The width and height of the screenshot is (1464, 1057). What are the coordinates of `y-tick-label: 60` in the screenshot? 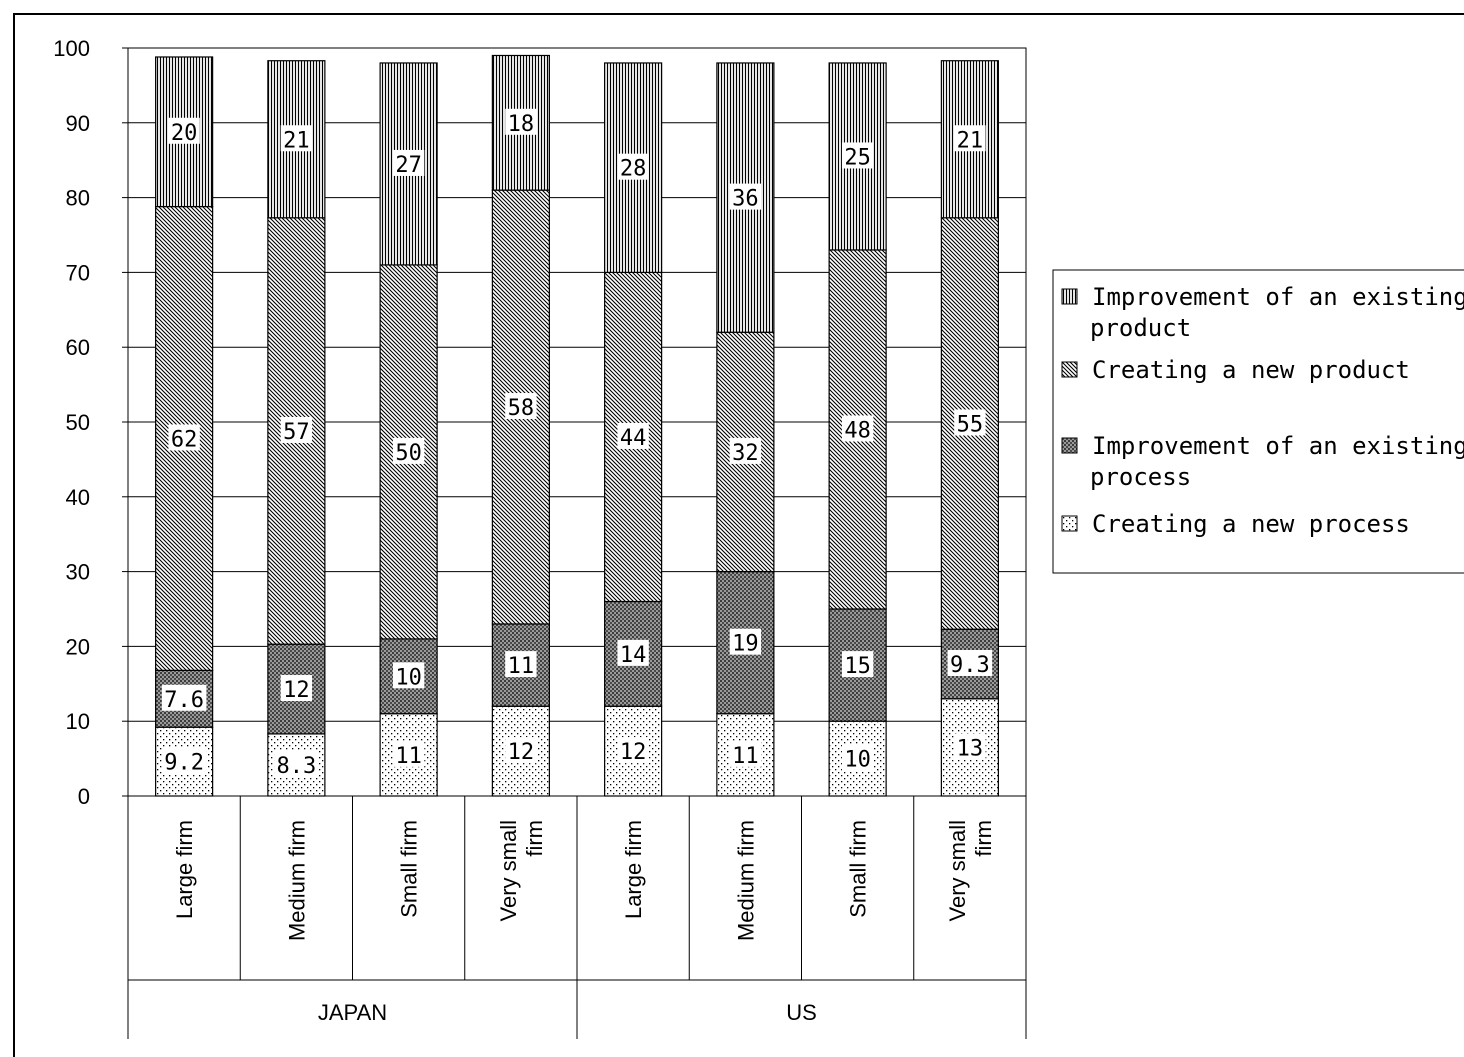 It's located at (78, 347).